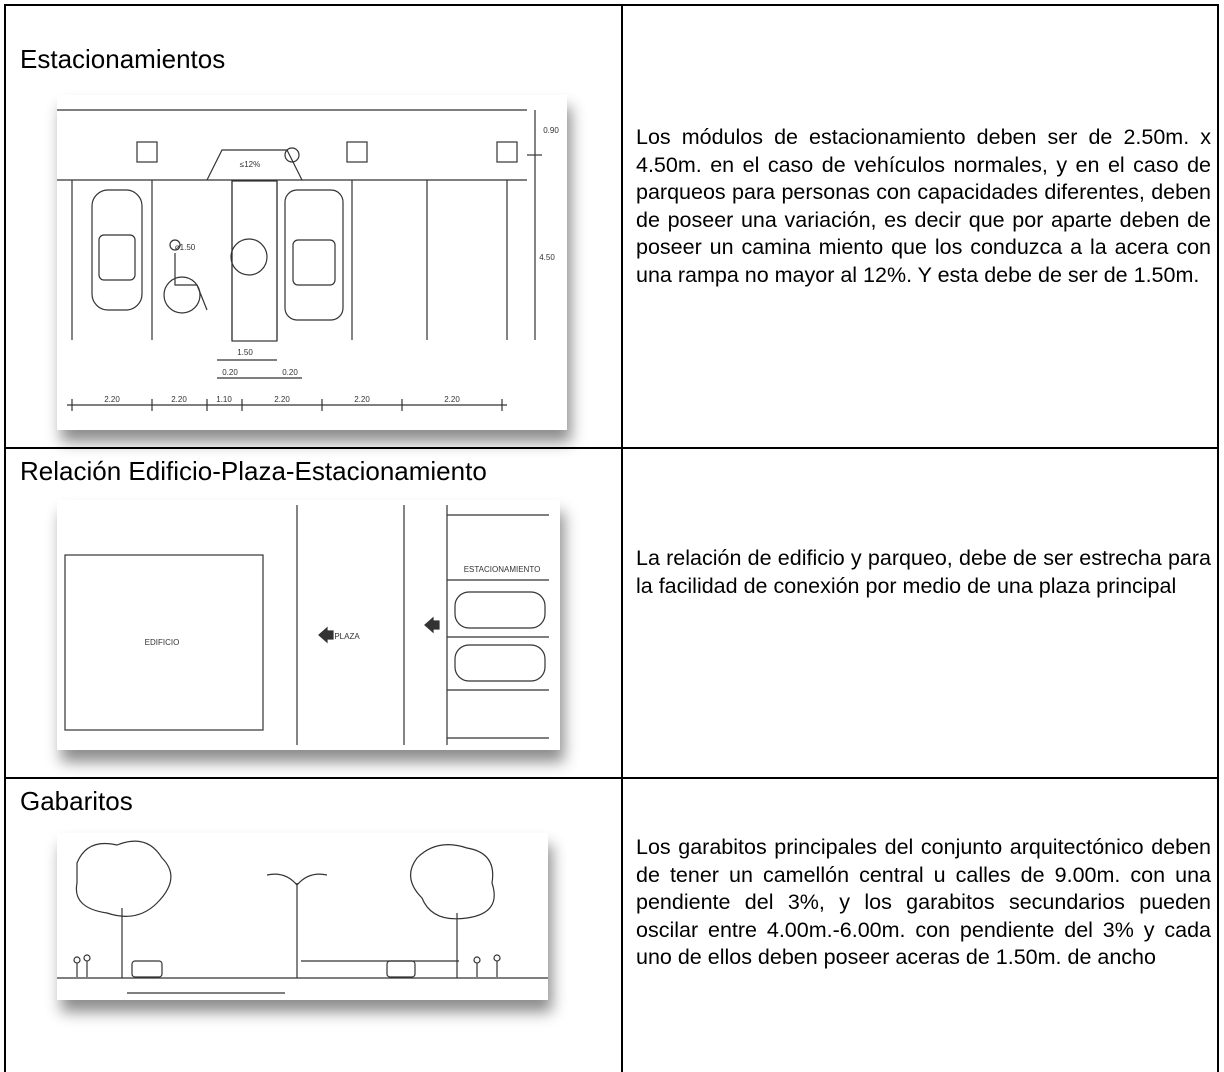 Image resolution: width=1224 pixels, height=1072 pixels. I want to click on gabarito-drawing, so click(302, 916).